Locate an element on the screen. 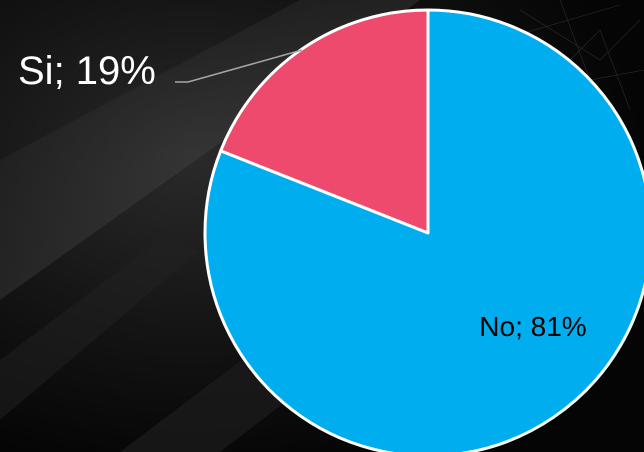 This screenshot has width=644, height=452. slice-label-no: No; 81% is located at coordinates (532, 326).